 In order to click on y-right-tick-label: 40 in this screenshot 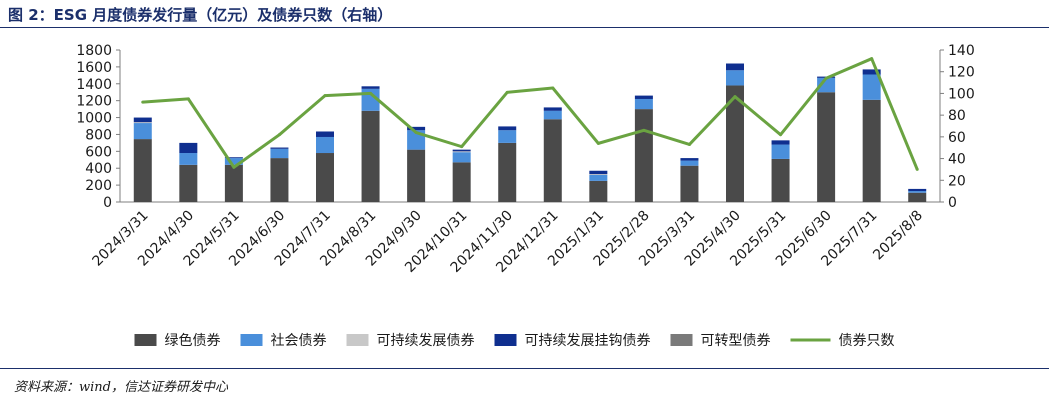, I will do `click(957, 160)`.